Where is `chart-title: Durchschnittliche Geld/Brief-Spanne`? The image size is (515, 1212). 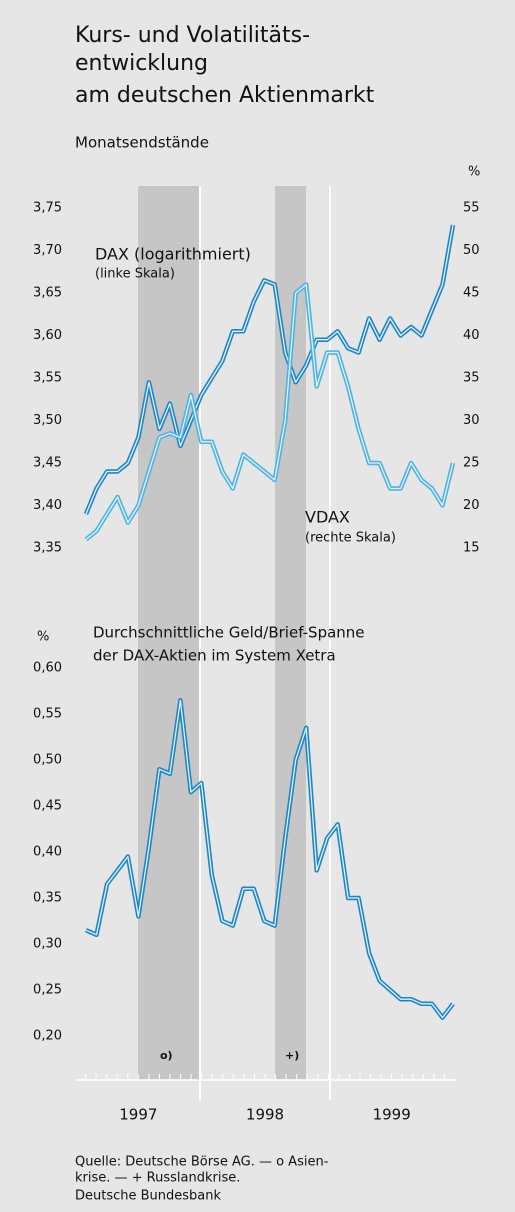 chart-title: Durchschnittliche Geld/Brief-Spanne is located at coordinates (229, 633).